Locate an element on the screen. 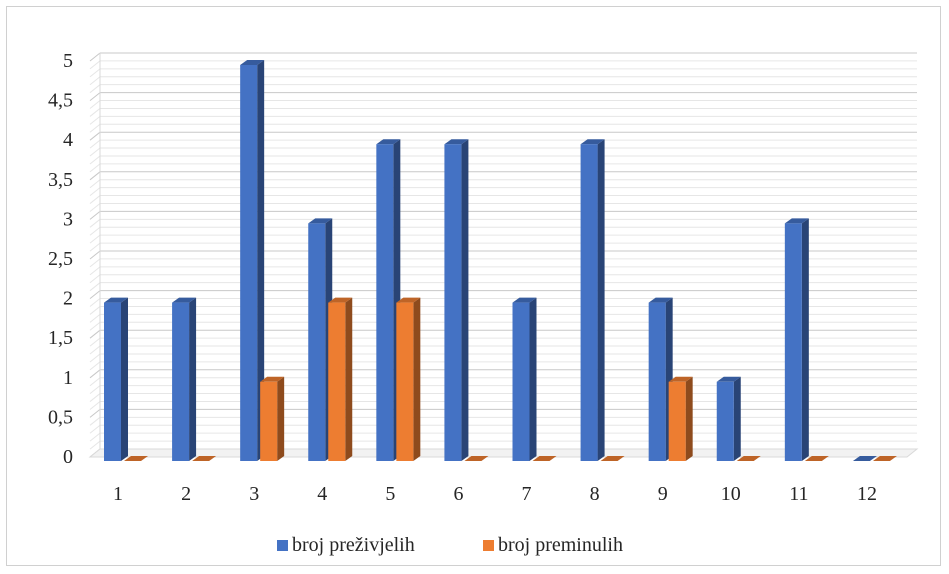  x-tick-label: 3 is located at coordinates (254, 494).